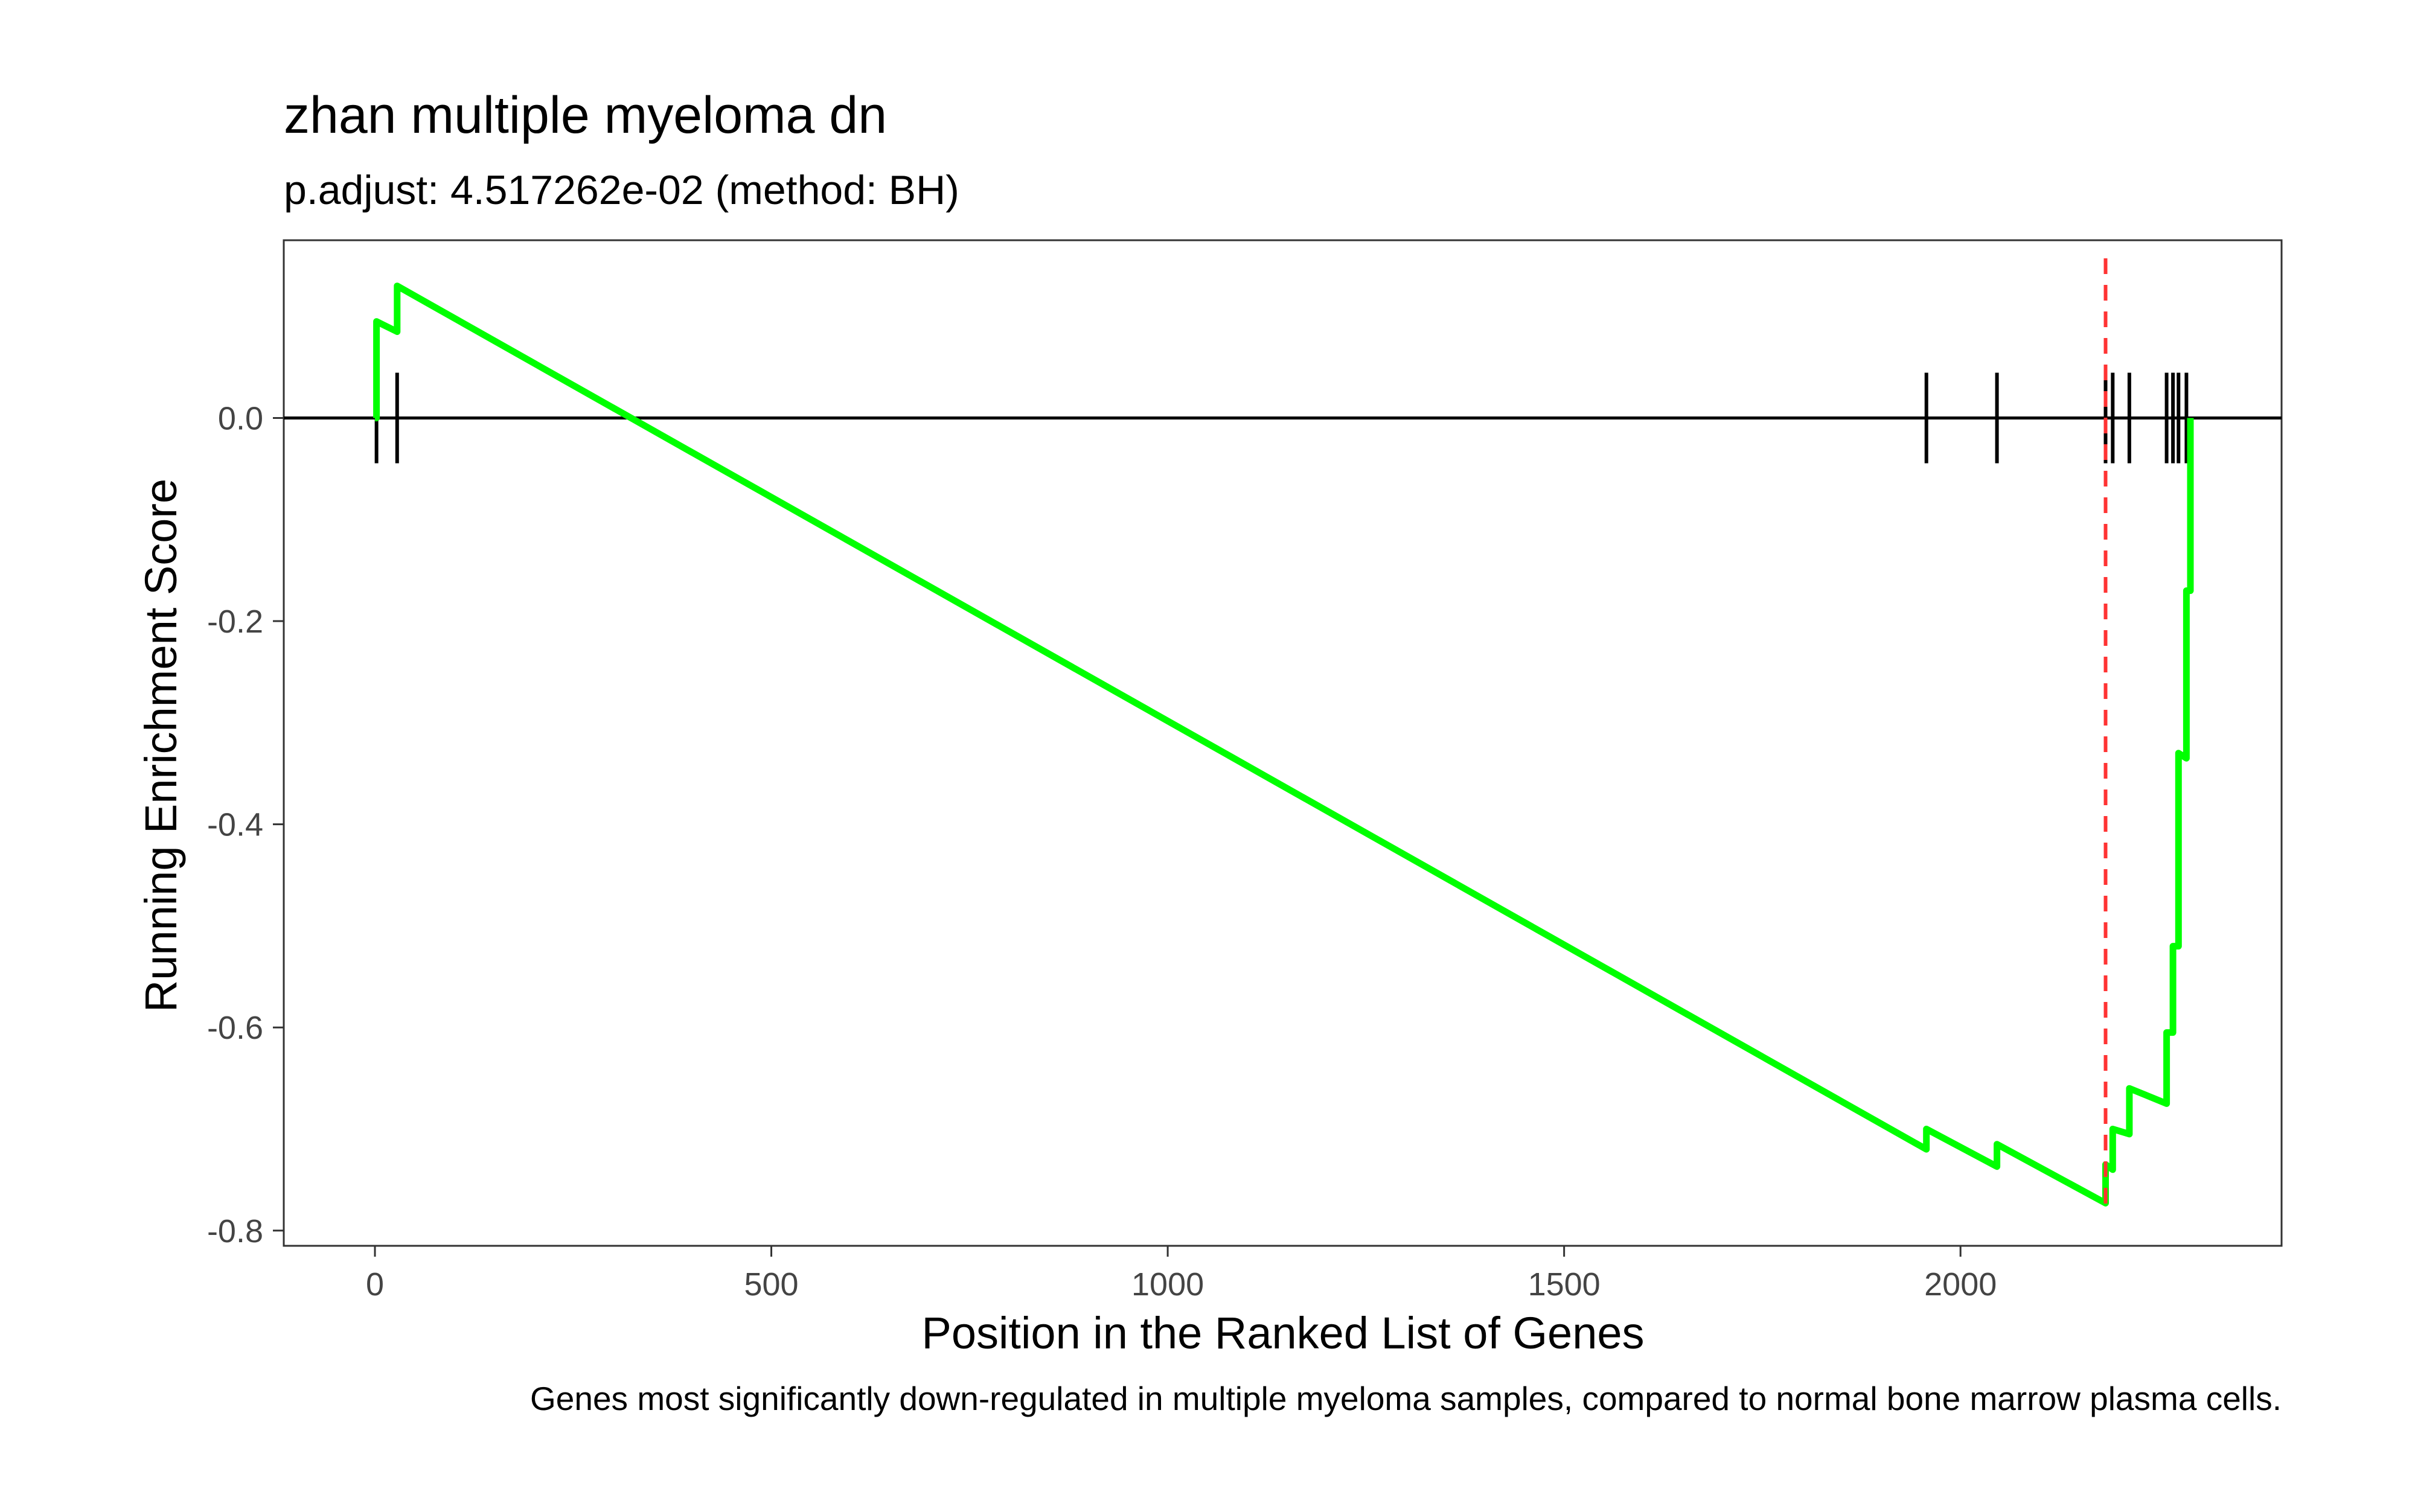 This screenshot has height=1512, width=2415. What do you see at coordinates (771, 1284) in the screenshot?
I see `x-tick-label: 500` at bounding box center [771, 1284].